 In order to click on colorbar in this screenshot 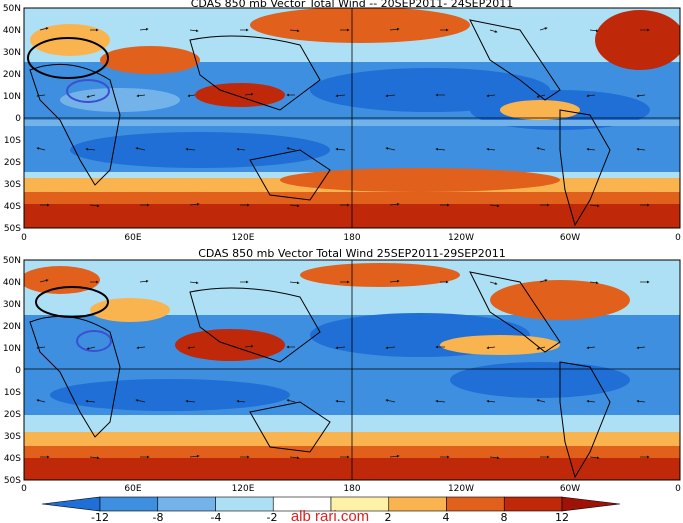, I will do `click(331, 504)`.